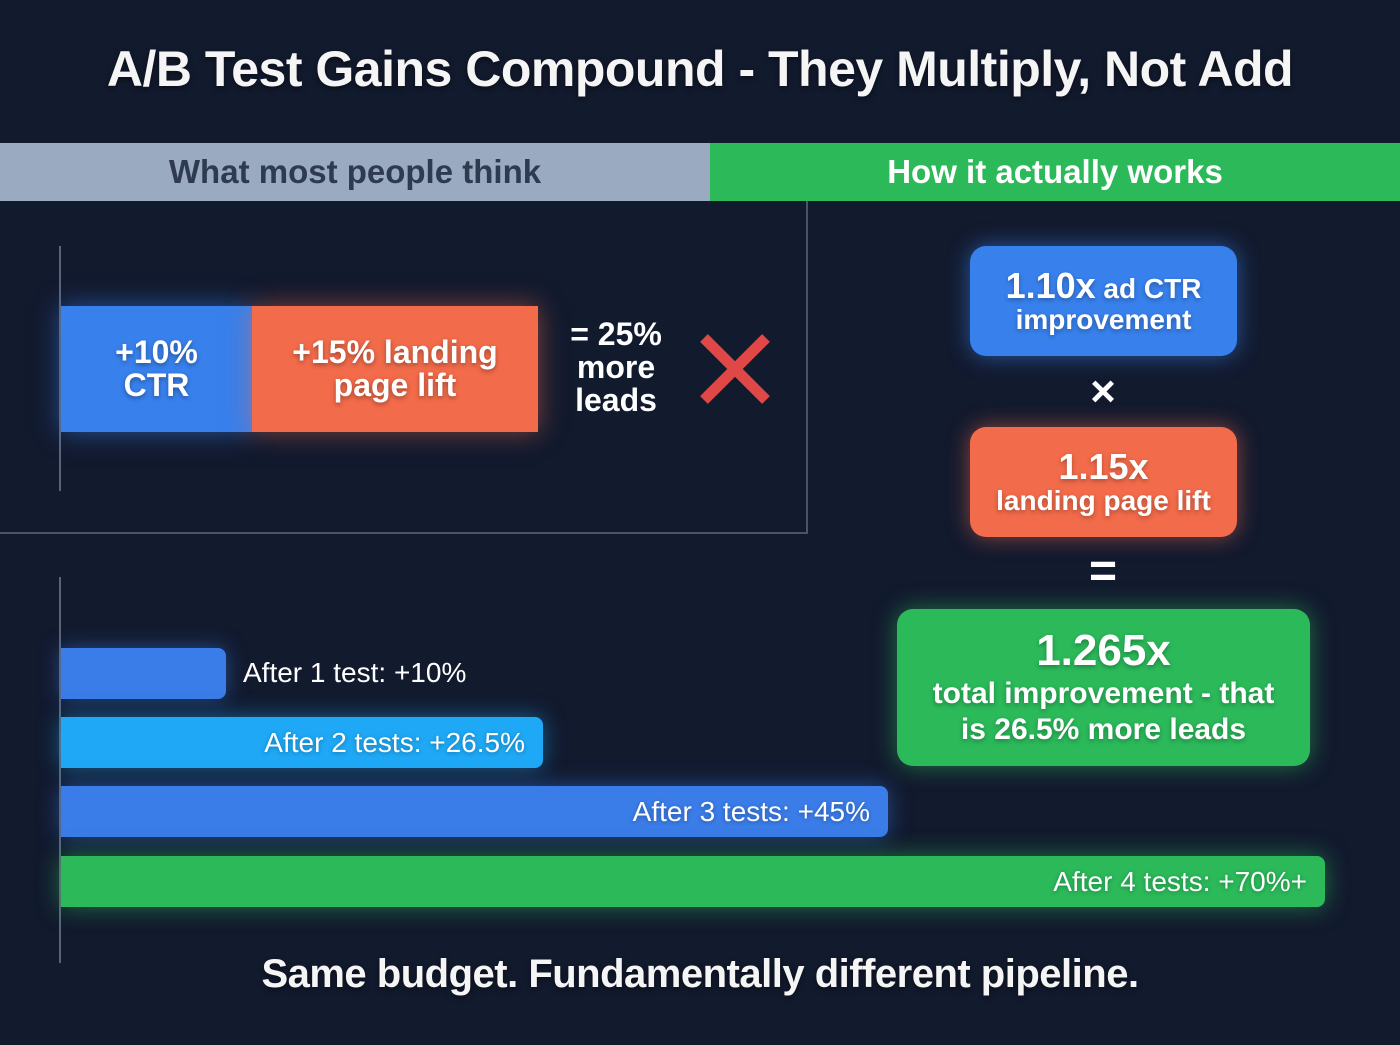 The width and height of the screenshot is (1400, 1045). I want to click on multiplier-ctr-label: improvement, so click(1103, 319).